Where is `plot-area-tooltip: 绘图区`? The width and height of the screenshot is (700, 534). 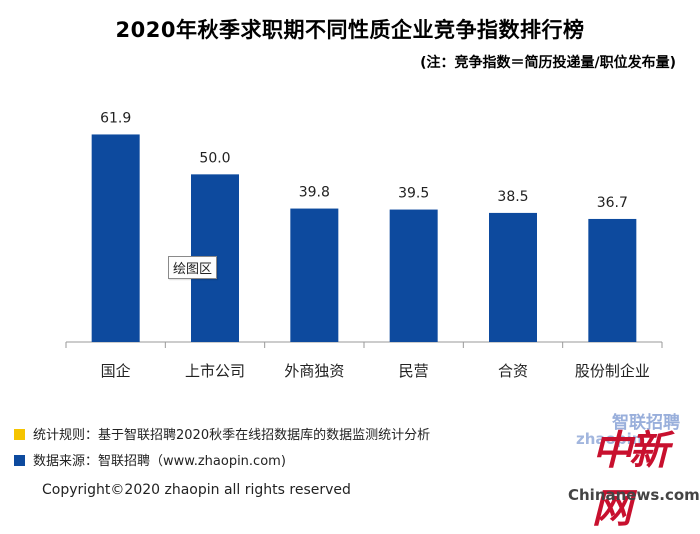 plot-area-tooltip: 绘图区 is located at coordinates (193, 267).